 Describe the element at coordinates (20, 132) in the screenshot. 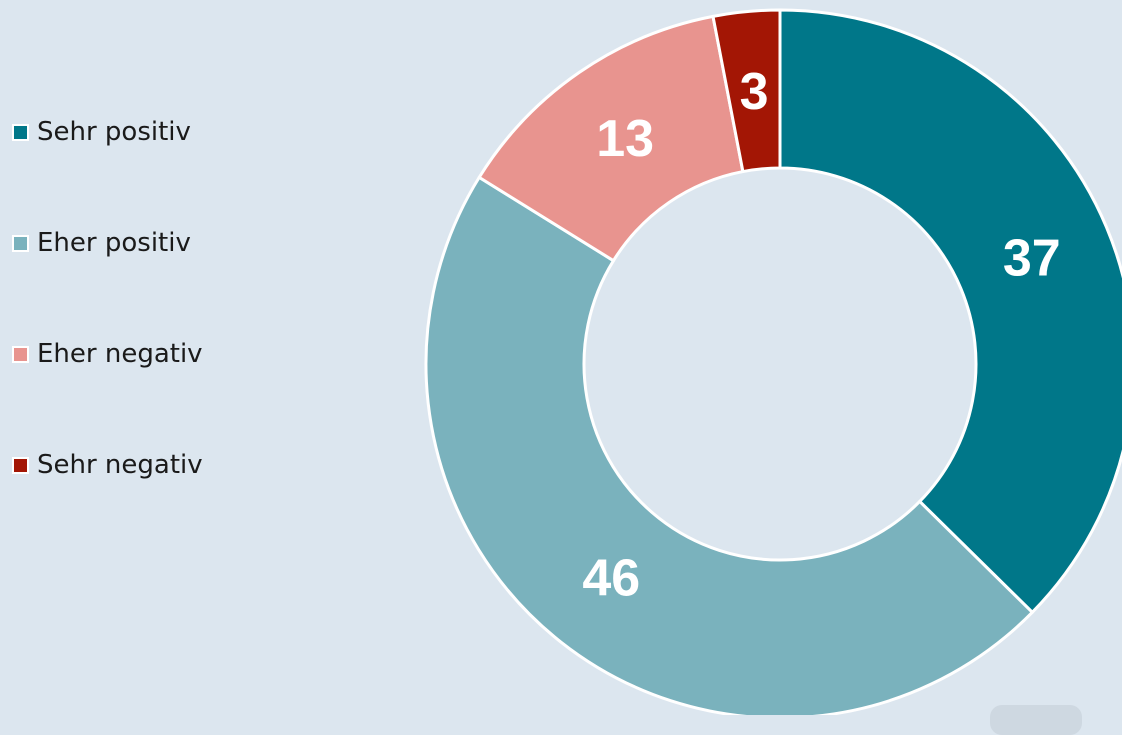

I see `legend-swatch-sehr-positiv` at that location.